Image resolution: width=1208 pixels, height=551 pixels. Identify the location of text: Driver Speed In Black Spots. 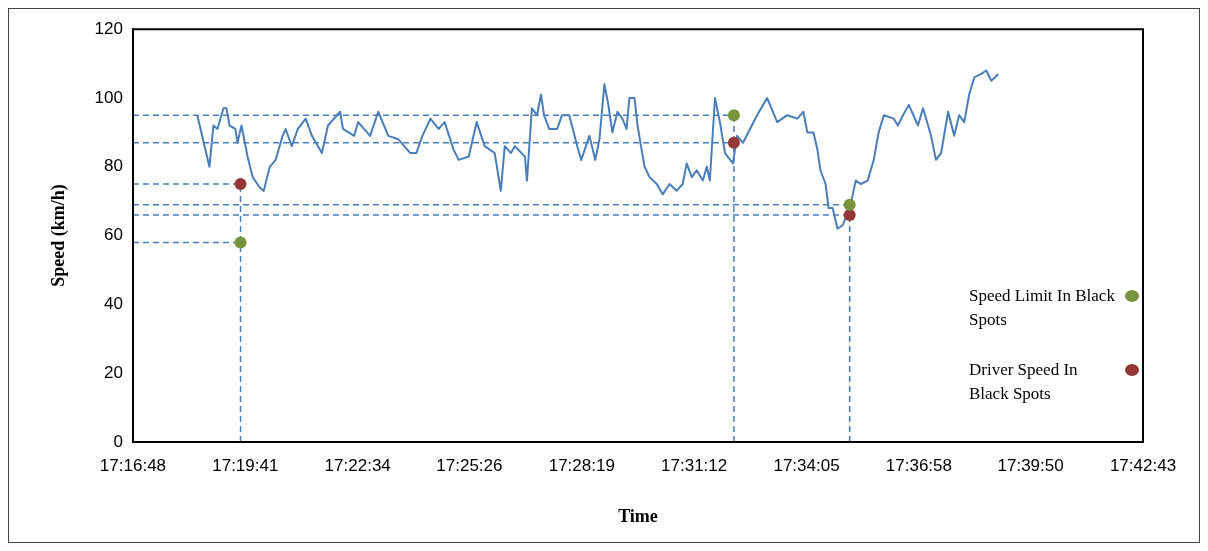
(1024, 382).